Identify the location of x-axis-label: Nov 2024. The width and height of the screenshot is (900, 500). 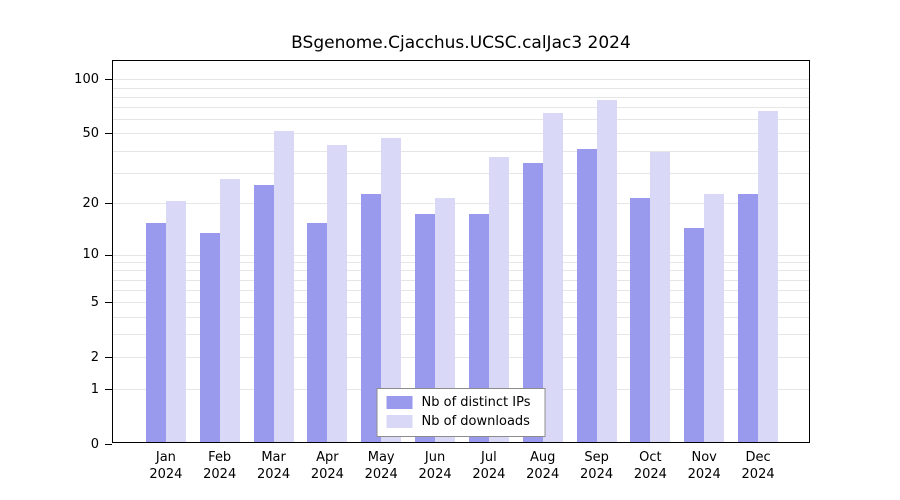
(704, 466).